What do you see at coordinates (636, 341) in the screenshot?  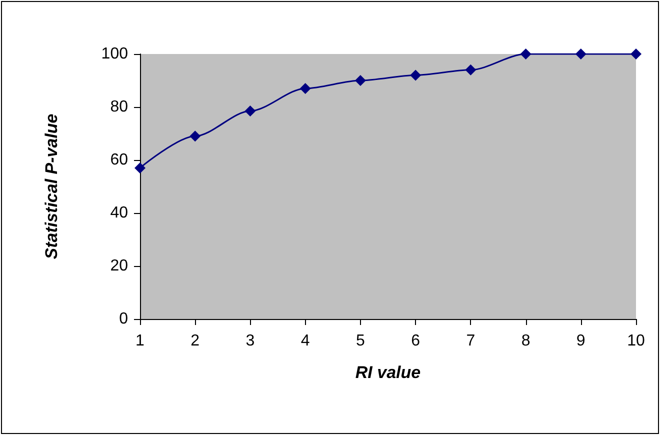 I see `x-tick-label: 10` at bounding box center [636, 341].